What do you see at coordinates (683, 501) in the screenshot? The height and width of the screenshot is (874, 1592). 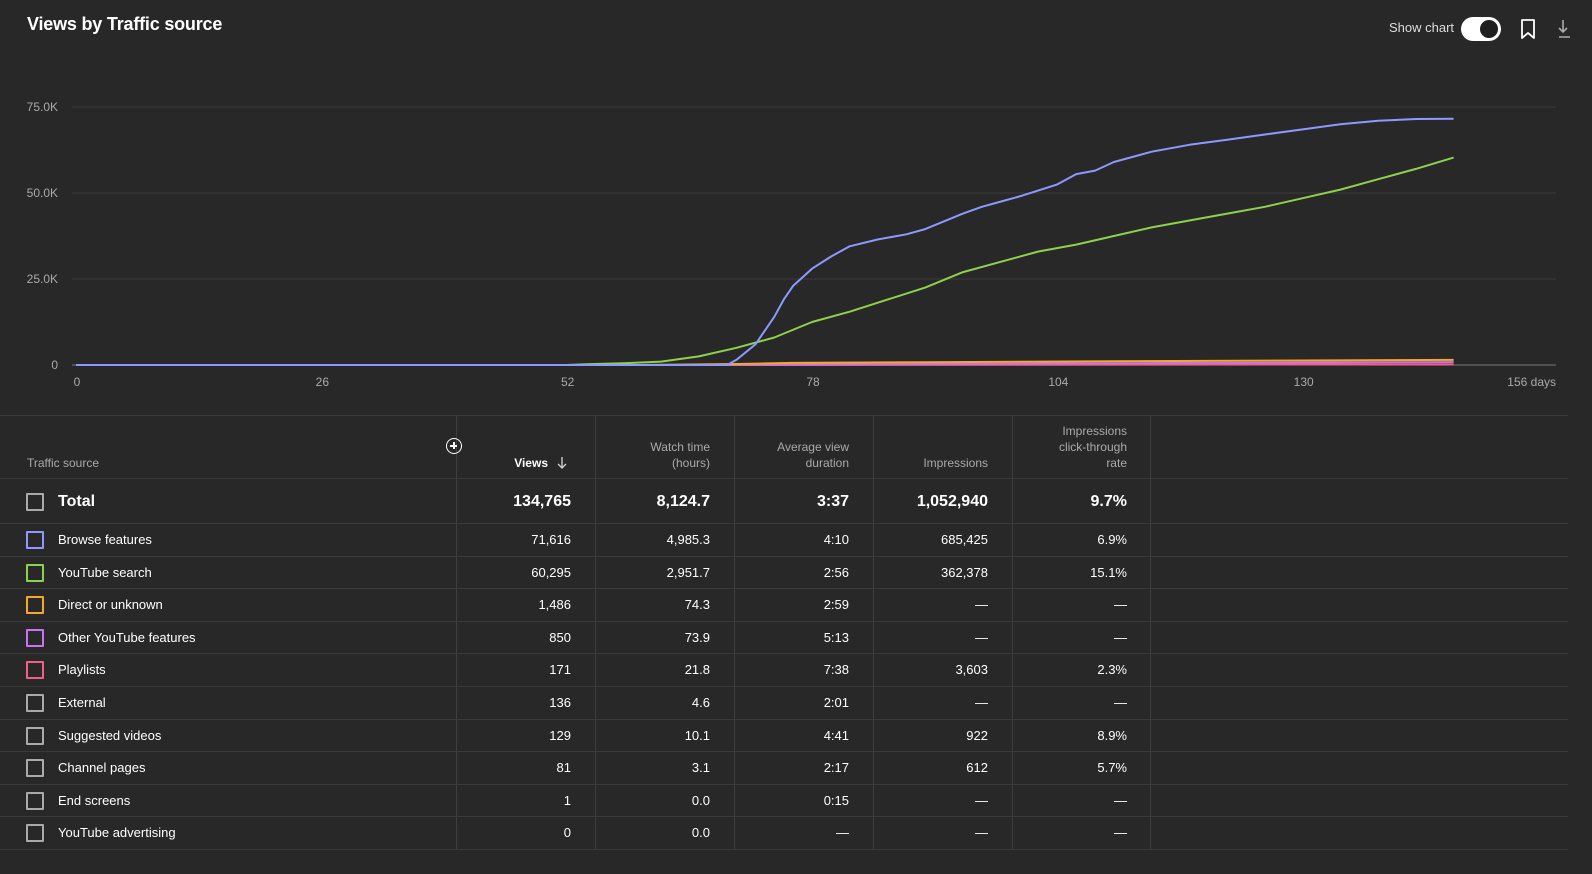 I see `total-watch-time: 8,124.7` at bounding box center [683, 501].